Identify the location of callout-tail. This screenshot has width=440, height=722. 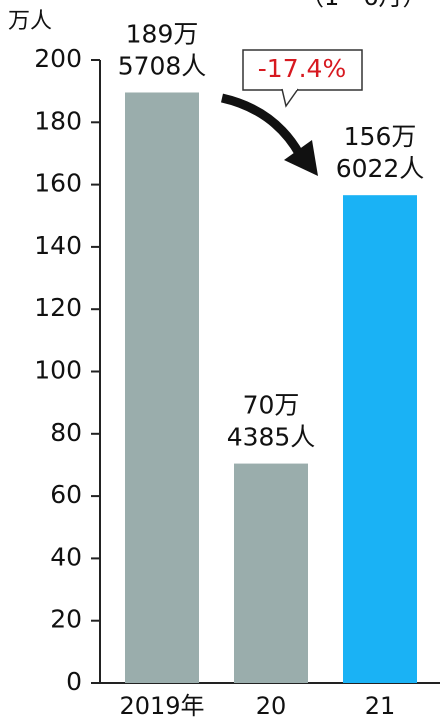
(290, 98).